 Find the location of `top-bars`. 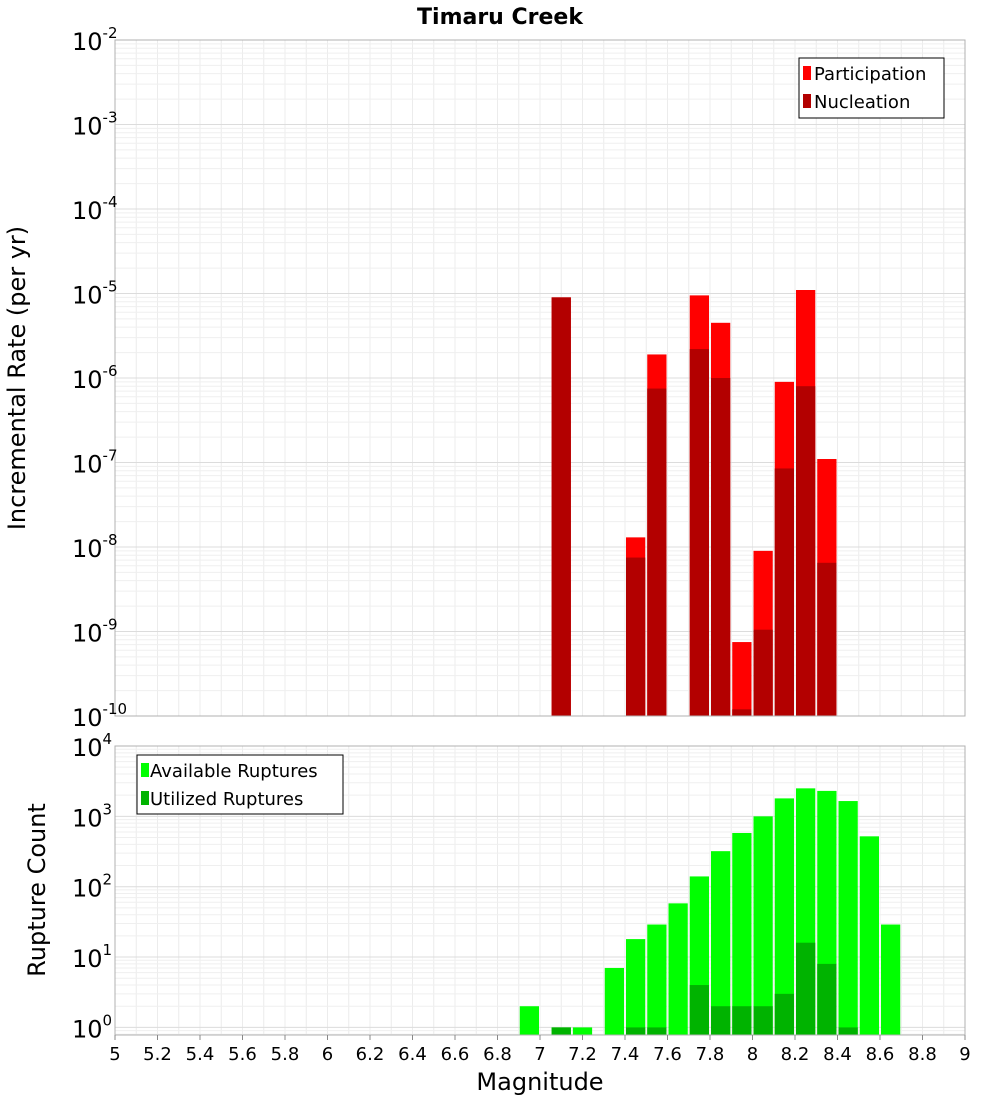

top-bars is located at coordinates (694, 503).